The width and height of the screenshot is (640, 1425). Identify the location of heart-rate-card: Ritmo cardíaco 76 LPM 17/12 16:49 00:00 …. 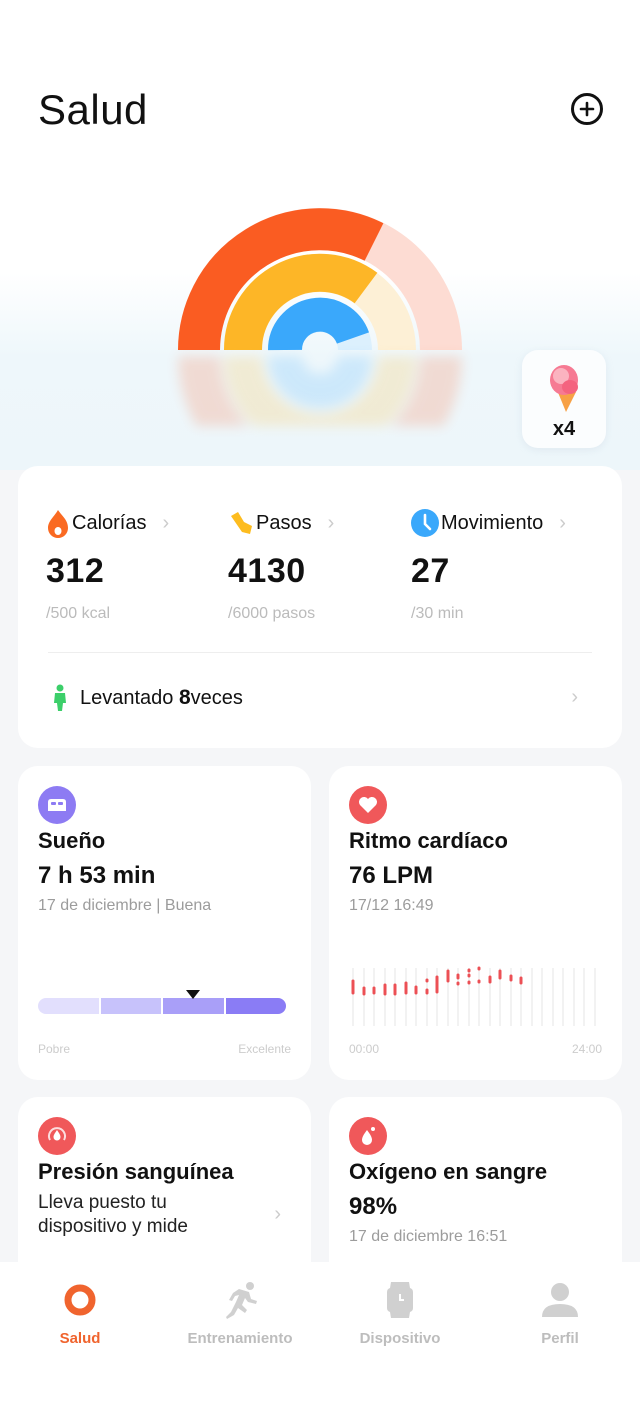
(475, 923).